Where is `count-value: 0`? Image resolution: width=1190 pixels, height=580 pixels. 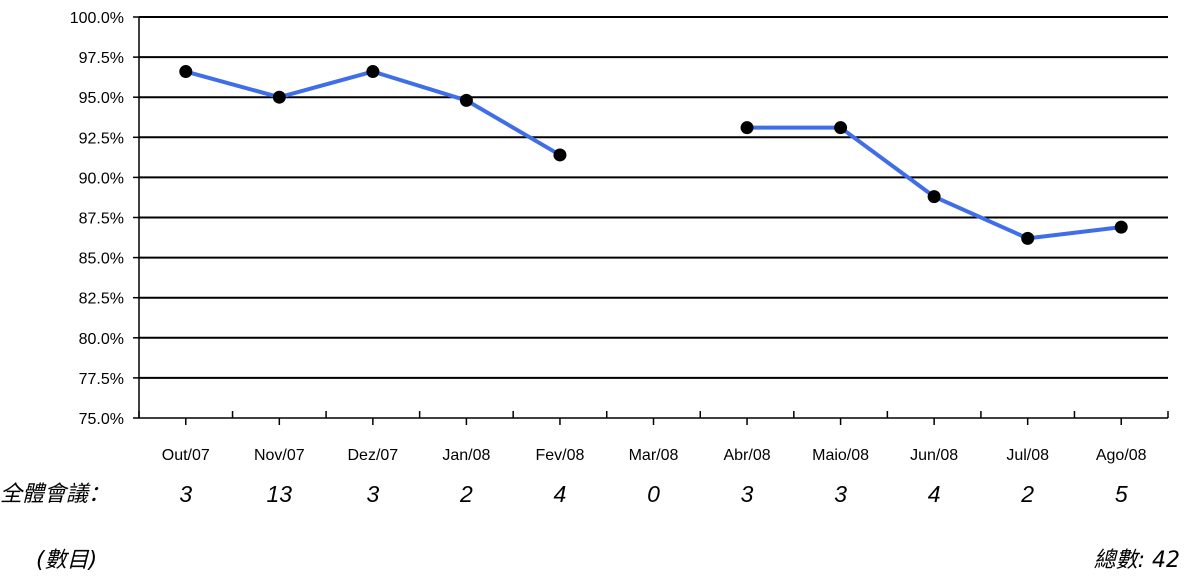
count-value: 0 is located at coordinates (653, 494).